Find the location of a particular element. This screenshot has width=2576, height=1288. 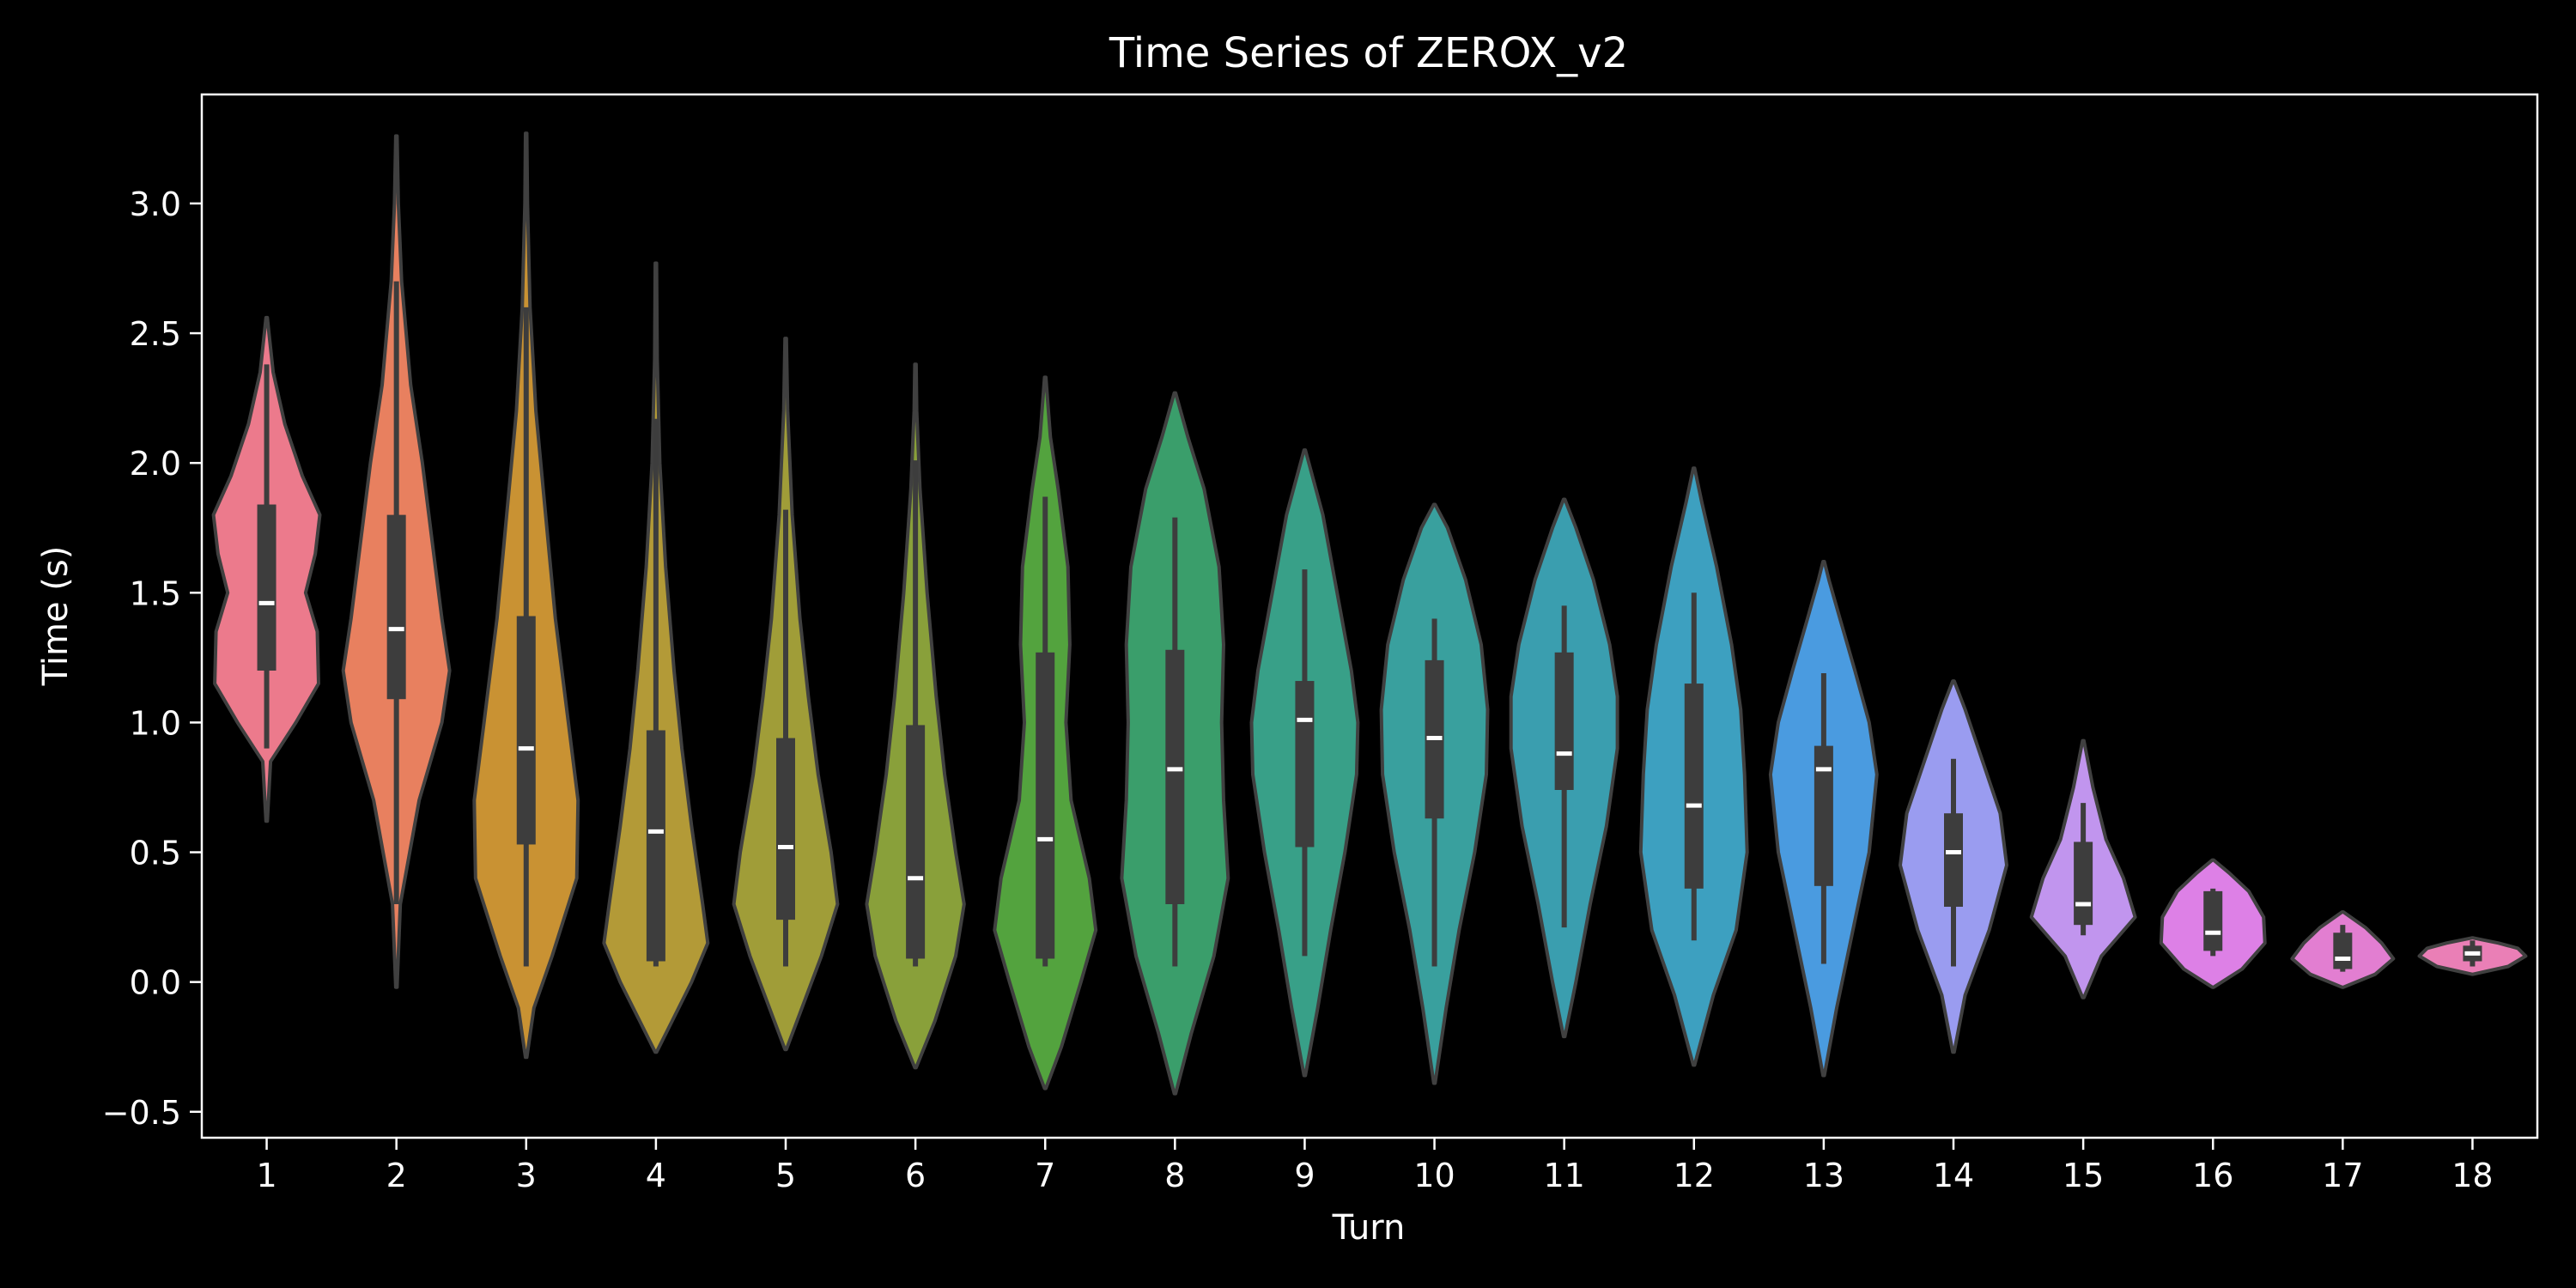

x-tick-label: 17 is located at coordinates (2342, 1175).